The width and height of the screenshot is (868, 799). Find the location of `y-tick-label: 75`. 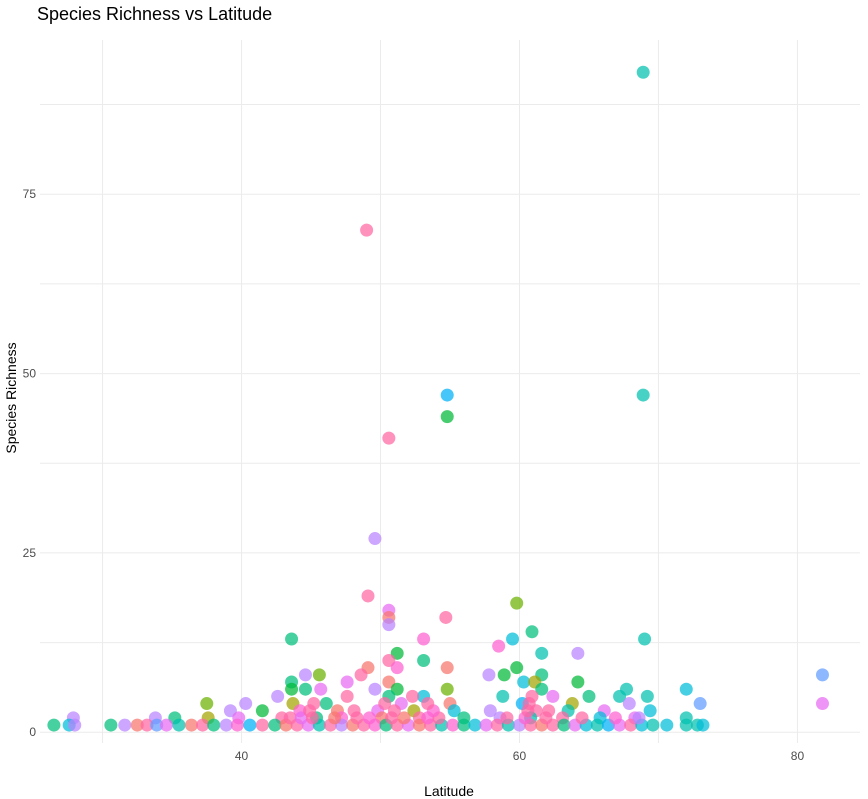

y-tick-label: 75 is located at coordinates (30, 194).